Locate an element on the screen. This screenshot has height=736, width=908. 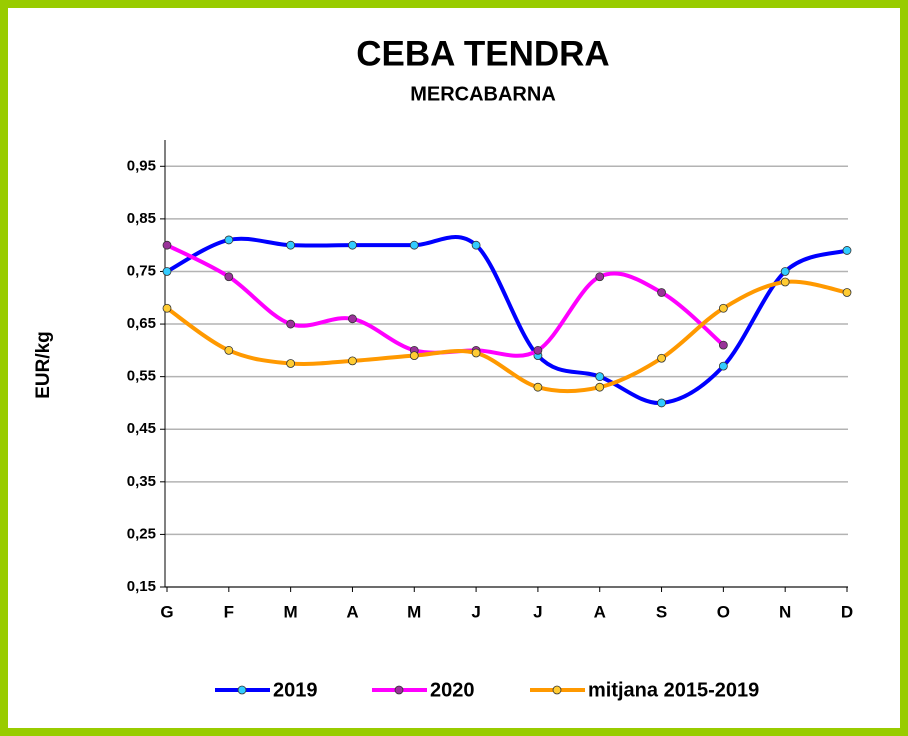
chart-subtitle: MERCABARNA is located at coordinates (483, 94).